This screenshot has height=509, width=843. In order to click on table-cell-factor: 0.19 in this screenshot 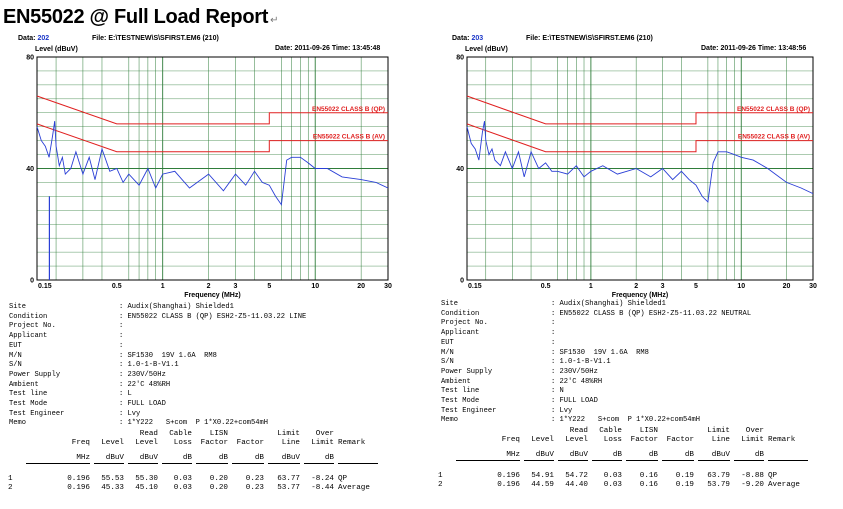, I will do `click(684, 476)`.